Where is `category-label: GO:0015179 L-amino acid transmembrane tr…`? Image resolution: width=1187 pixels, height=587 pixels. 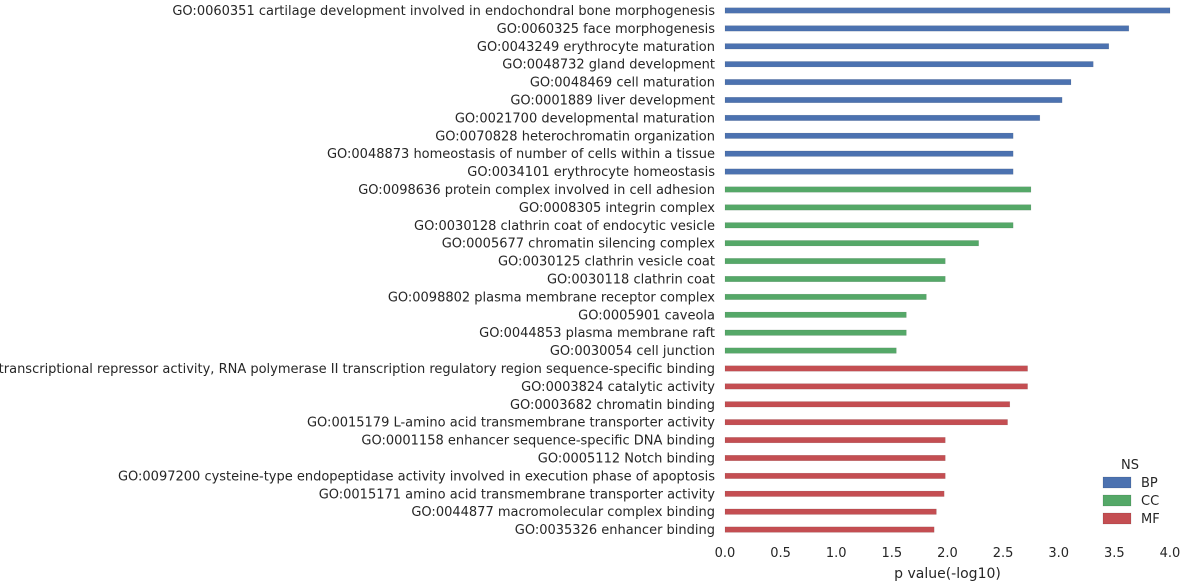 category-label: GO:0015179 L-amino acid transmembrane tr… is located at coordinates (511, 423).